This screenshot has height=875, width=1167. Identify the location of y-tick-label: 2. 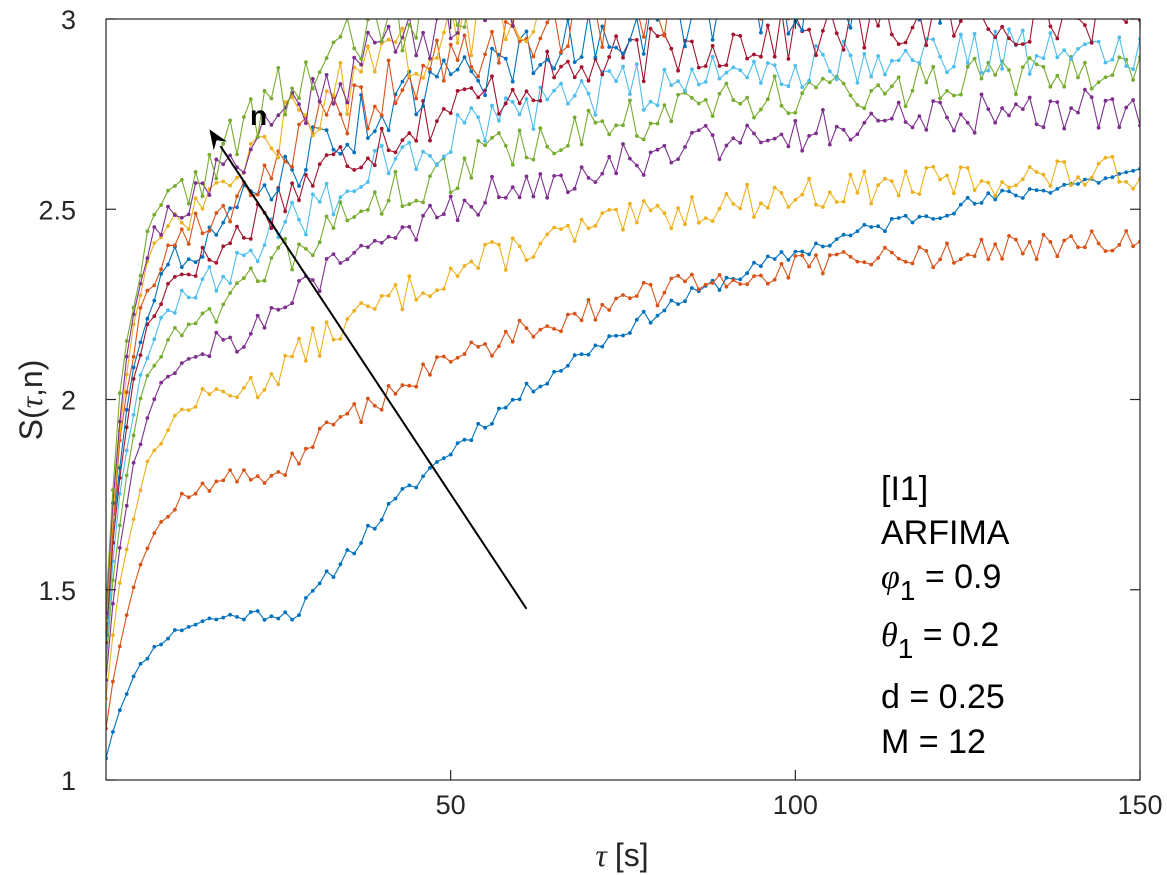
(68, 401).